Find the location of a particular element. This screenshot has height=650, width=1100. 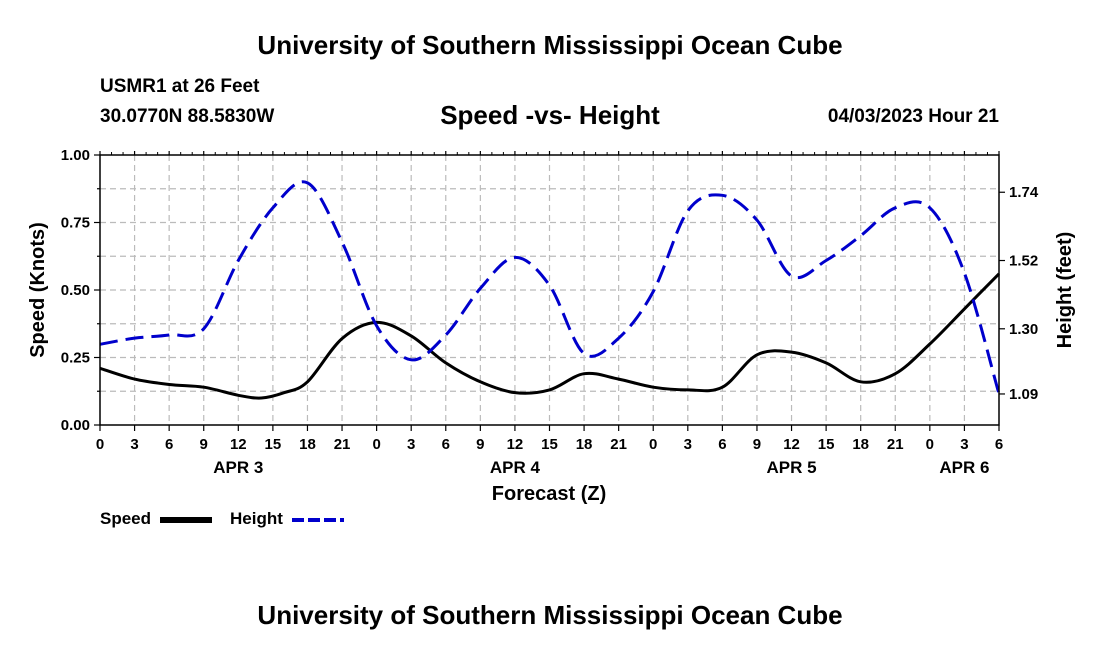

x-day-label: APR 4 is located at coordinates (515, 467).